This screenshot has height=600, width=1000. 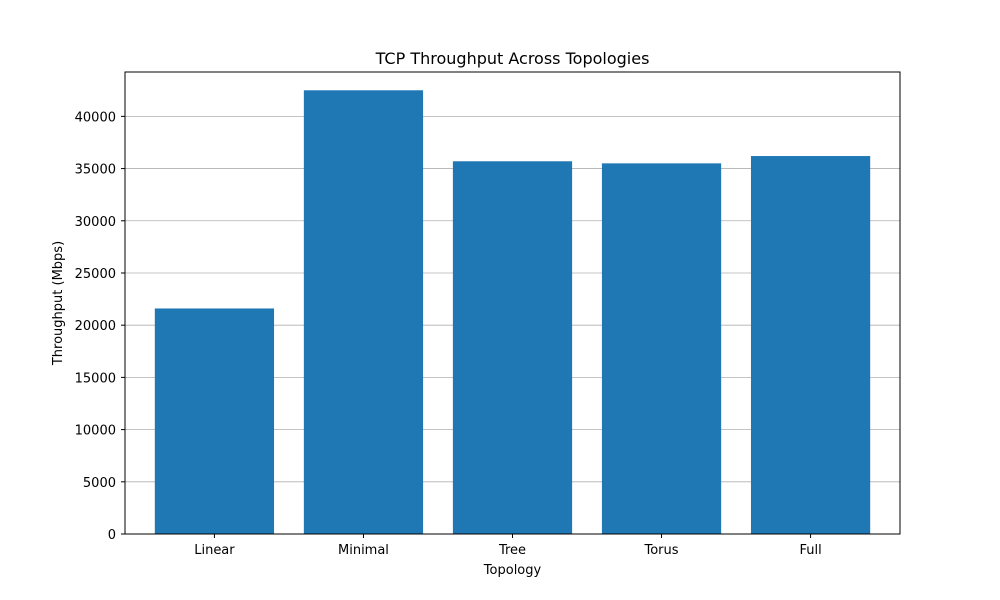 What do you see at coordinates (512, 550) in the screenshot?
I see `x-tick-label-tree: Tree` at bounding box center [512, 550].